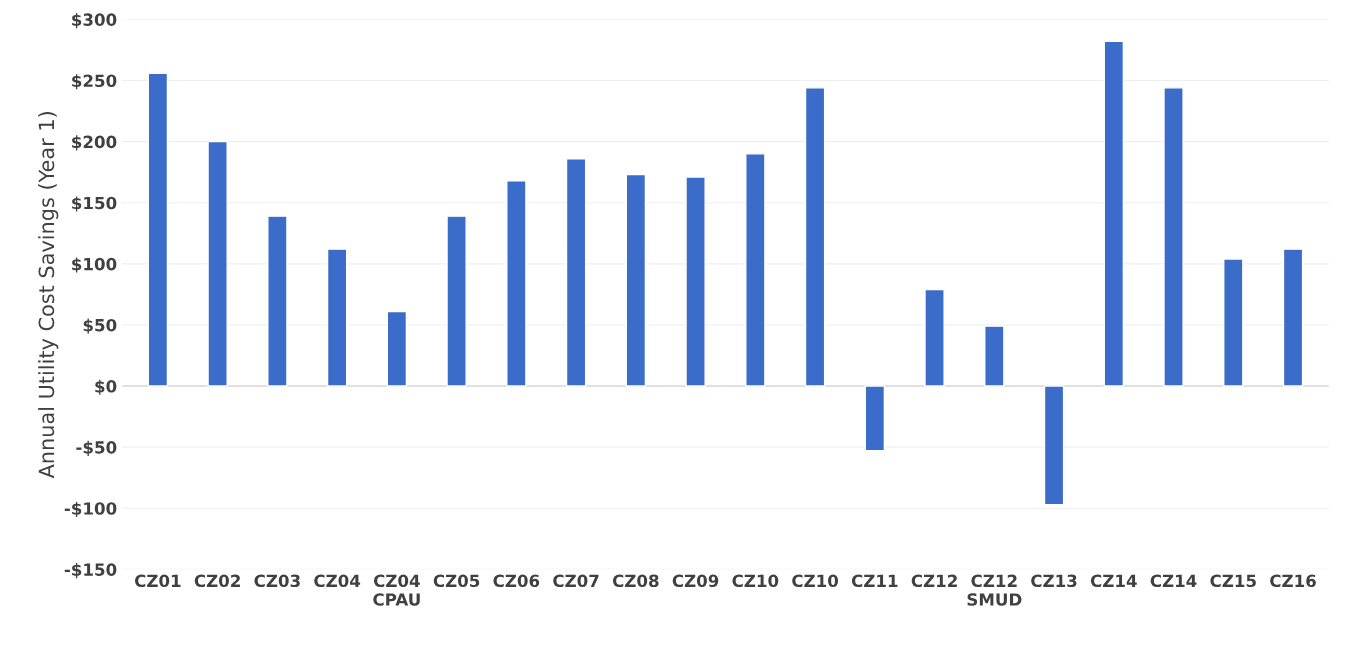  I want to click on y-tick-label: $200, so click(94, 143).